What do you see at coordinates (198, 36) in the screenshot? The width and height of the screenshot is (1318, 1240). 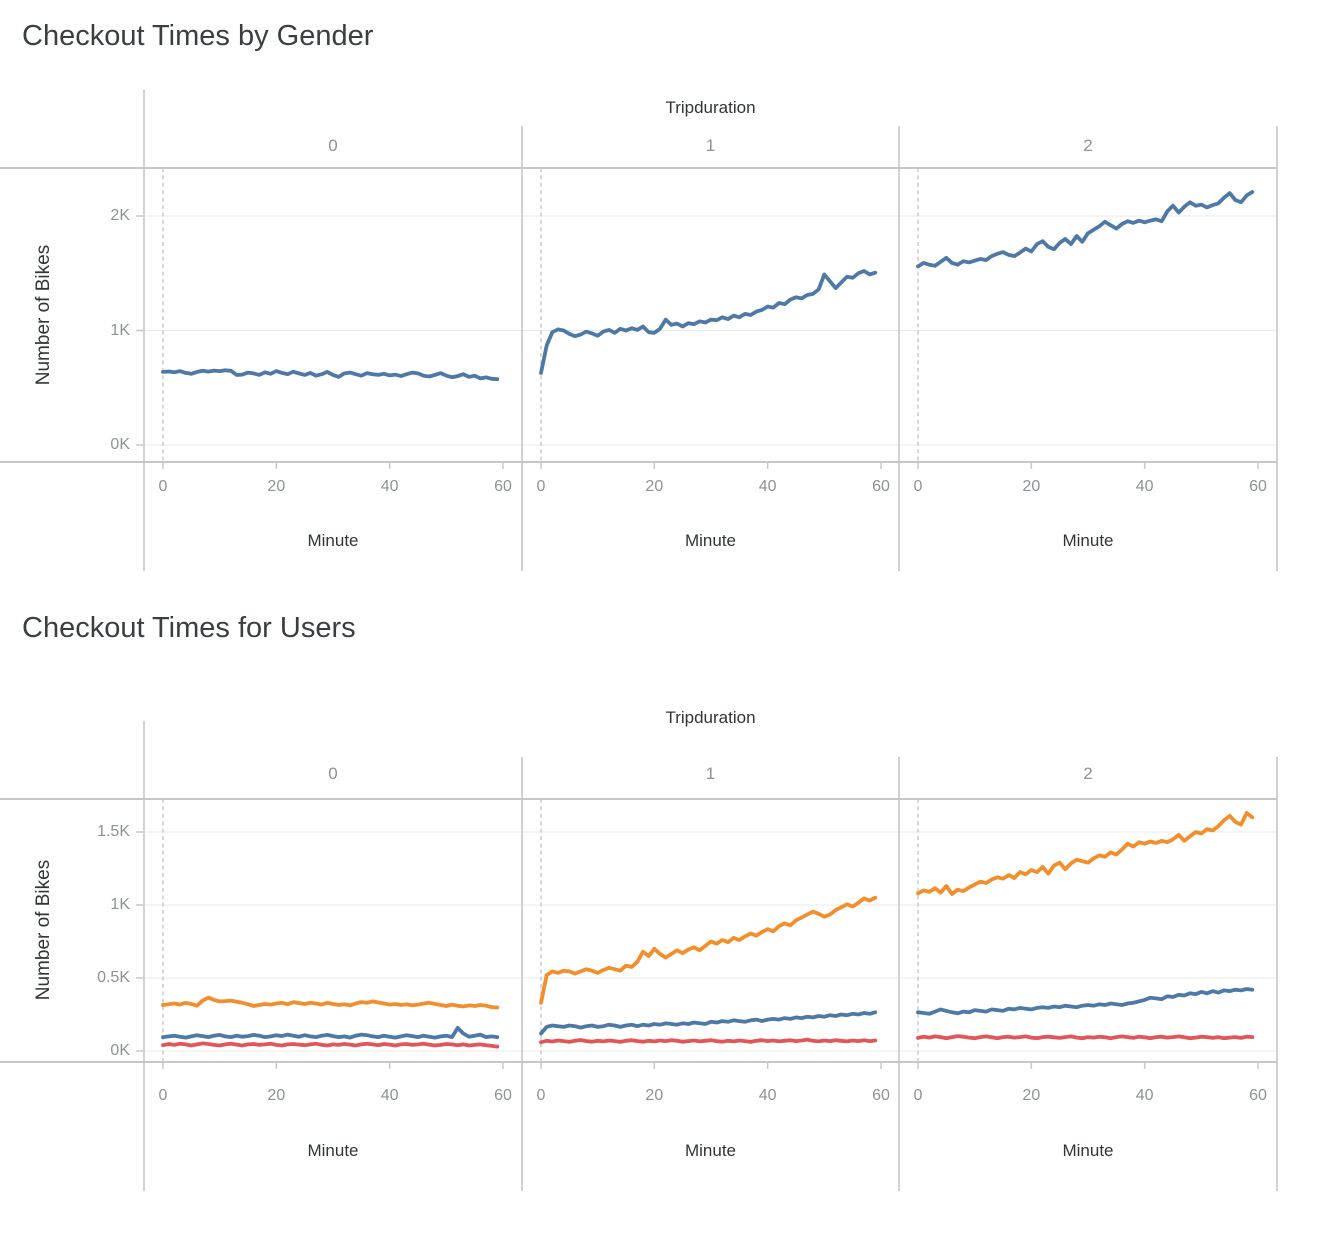 I see `chart-title: Checkout Times by Gender` at bounding box center [198, 36].